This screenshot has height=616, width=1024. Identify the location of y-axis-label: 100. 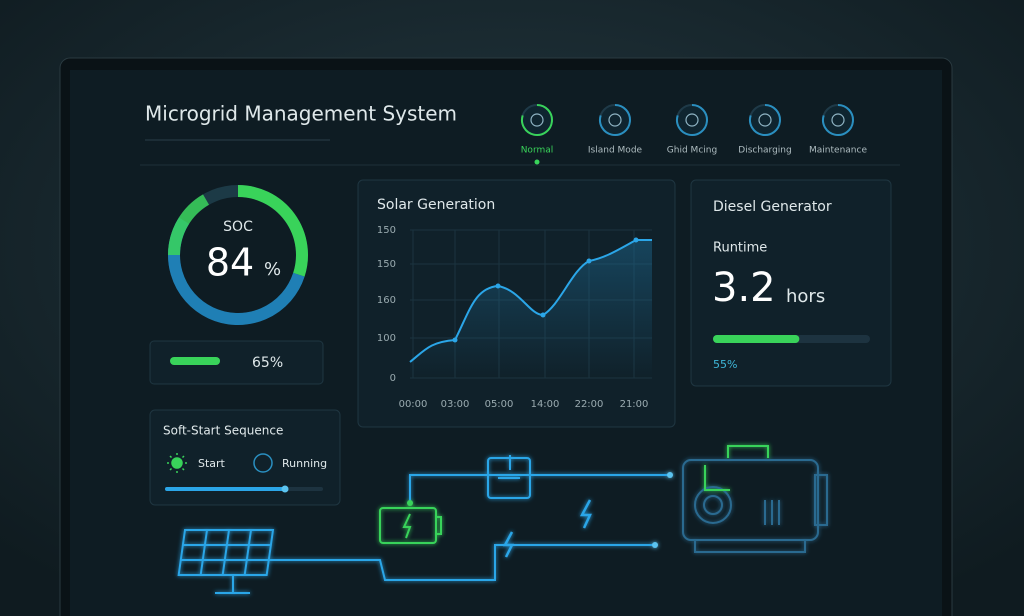
(386, 338).